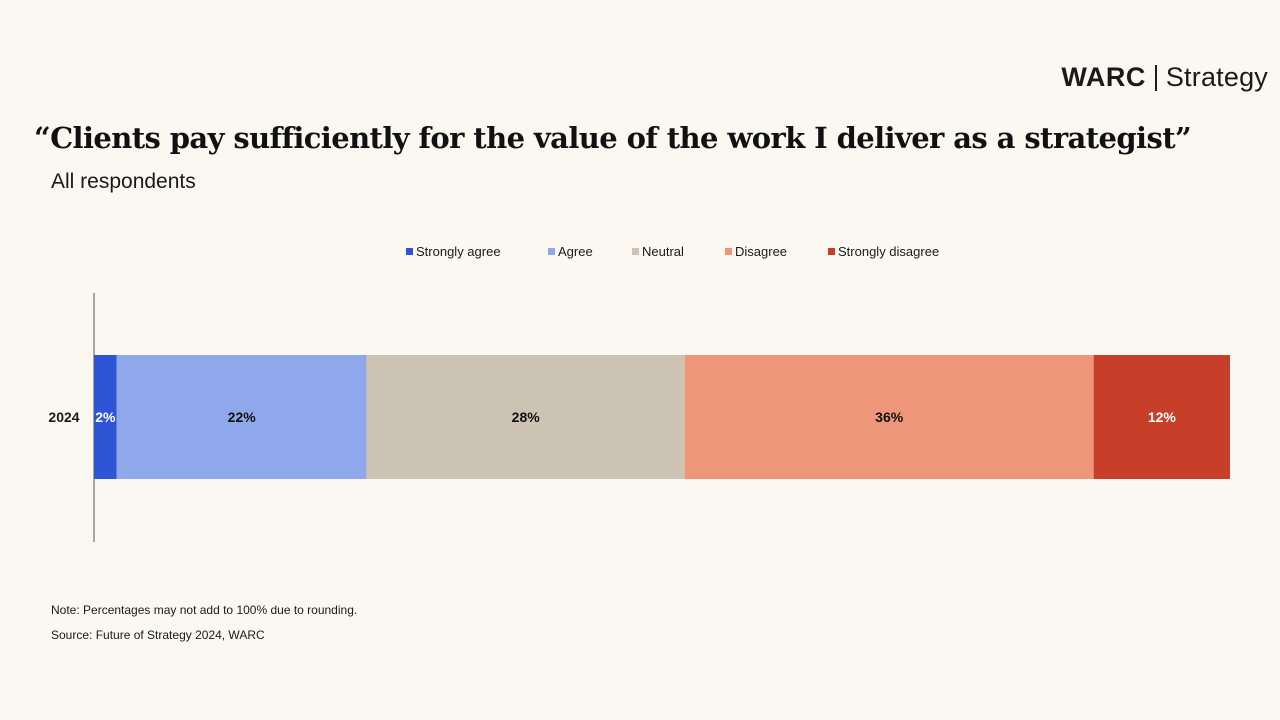 The image size is (1280, 720). I want to click on legend-label-neutral: Neutral, so click(663, 251).